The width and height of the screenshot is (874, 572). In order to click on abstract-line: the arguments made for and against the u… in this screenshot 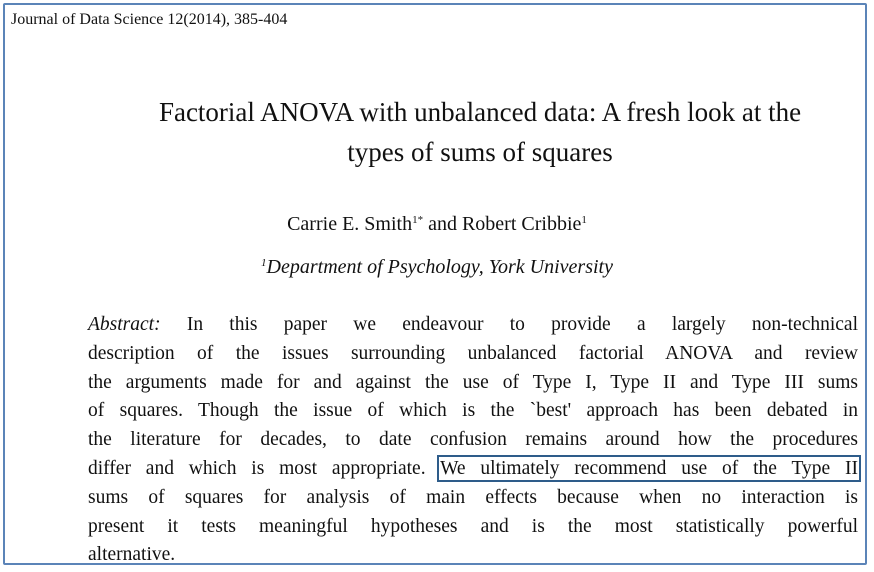, I will do `click(473, 382)`.